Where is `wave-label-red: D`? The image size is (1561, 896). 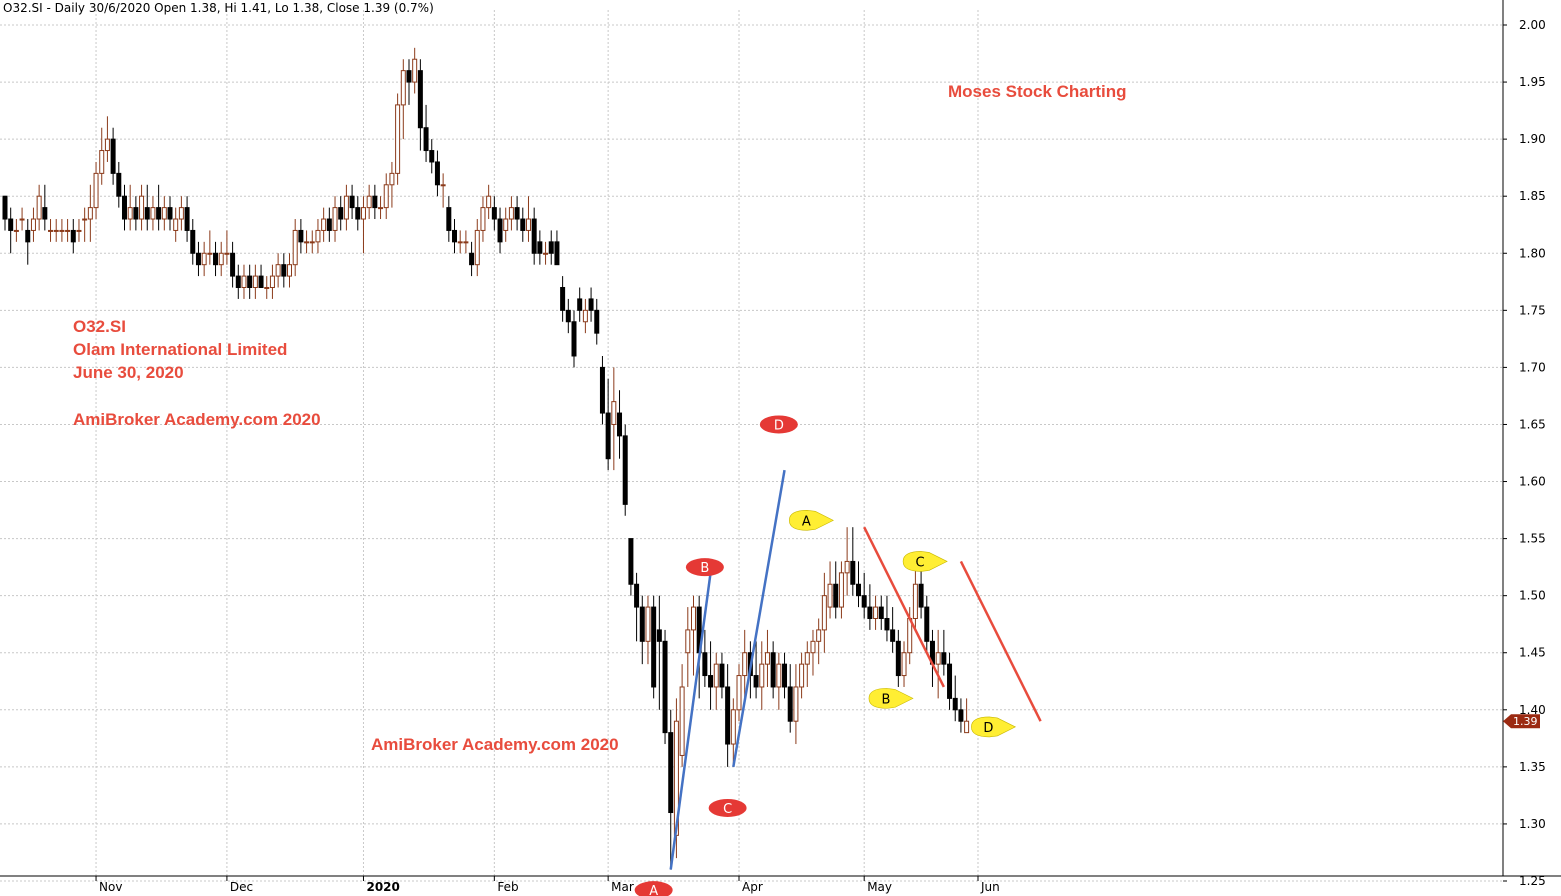
wave-label-red: D is located at coordinates (778, 424).